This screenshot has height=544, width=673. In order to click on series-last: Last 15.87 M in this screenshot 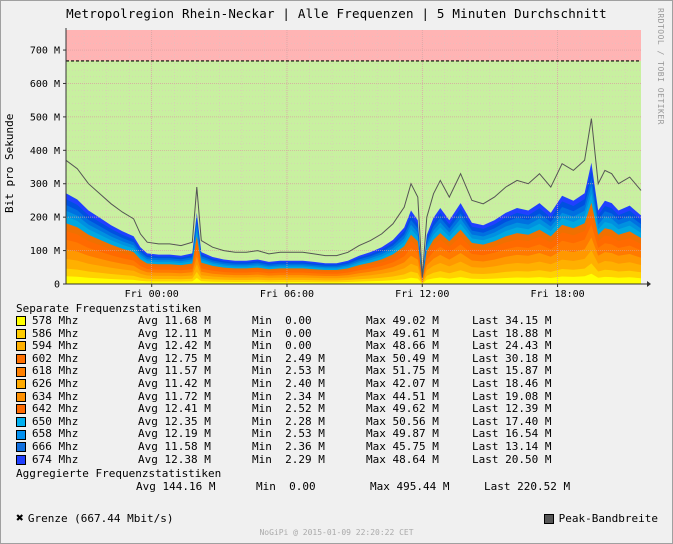, I will do `click(512, 371)`.